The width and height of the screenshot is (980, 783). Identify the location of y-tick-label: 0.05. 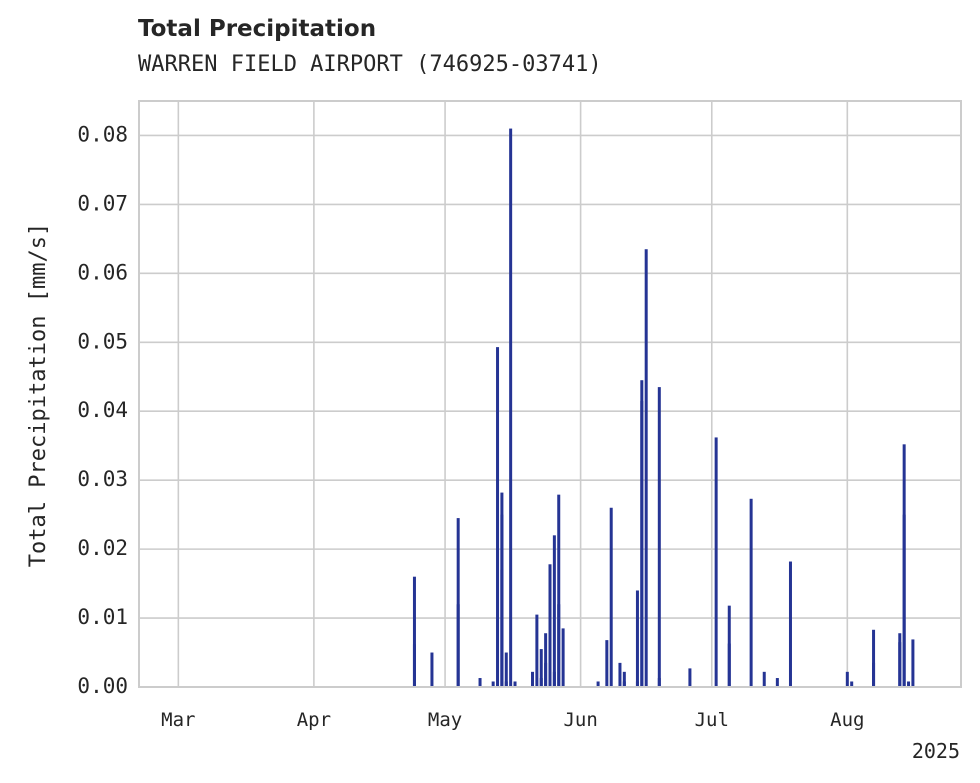
(102, 341).